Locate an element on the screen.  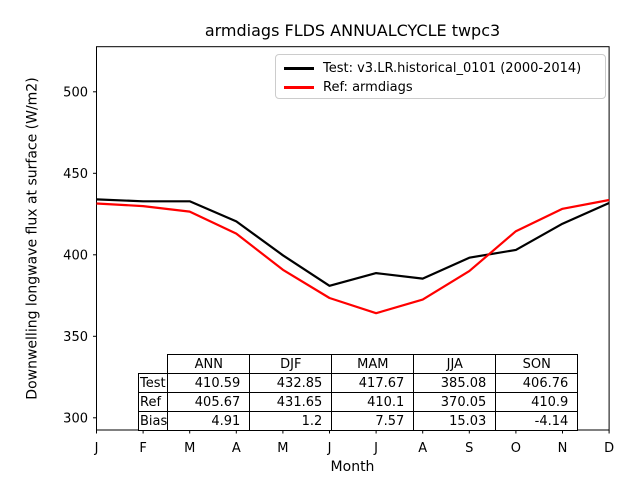
stats-value-cell: -4.14 is located at coordinates (537, 421).